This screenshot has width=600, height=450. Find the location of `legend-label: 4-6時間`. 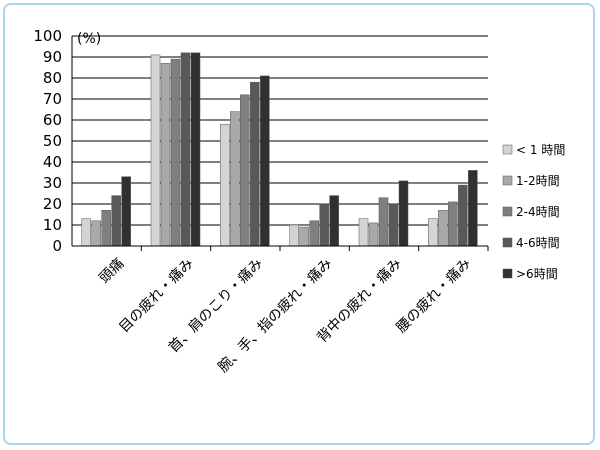

legend-label: 4-6時間 is located at coordinates (538, 243).